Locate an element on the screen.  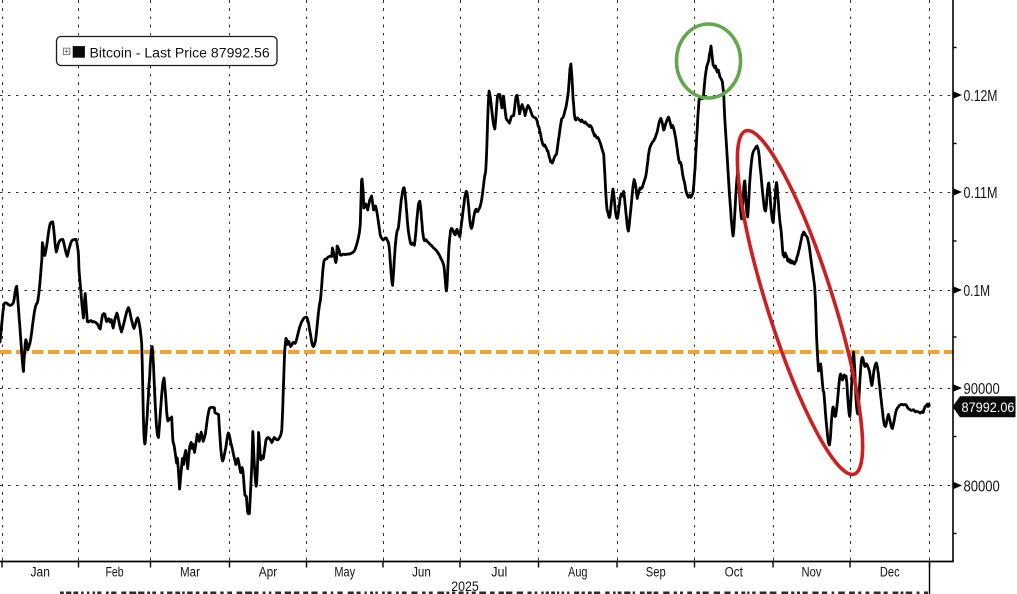
svg-text: 0.12M is located at coordinates (981, 96).